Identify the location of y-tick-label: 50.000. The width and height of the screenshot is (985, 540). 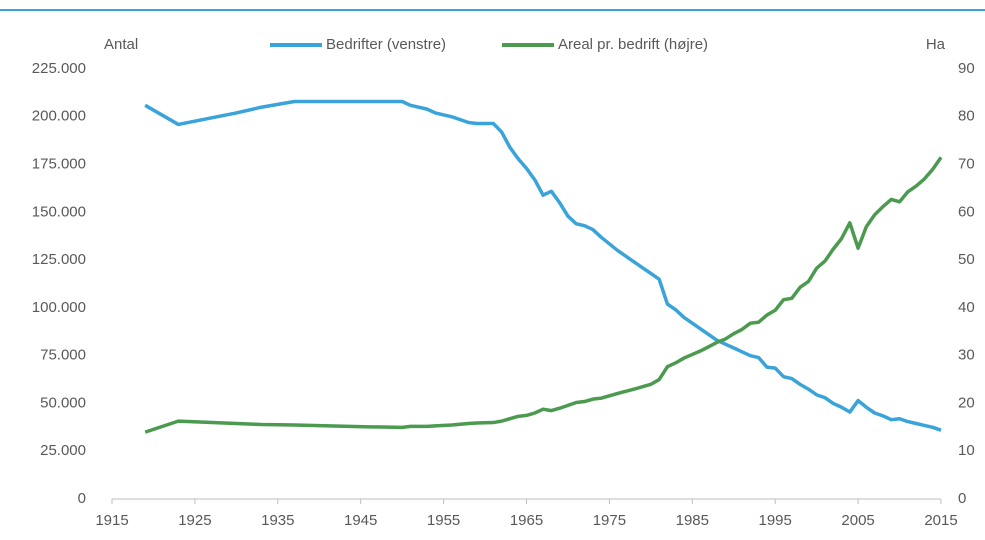
(63, 402).